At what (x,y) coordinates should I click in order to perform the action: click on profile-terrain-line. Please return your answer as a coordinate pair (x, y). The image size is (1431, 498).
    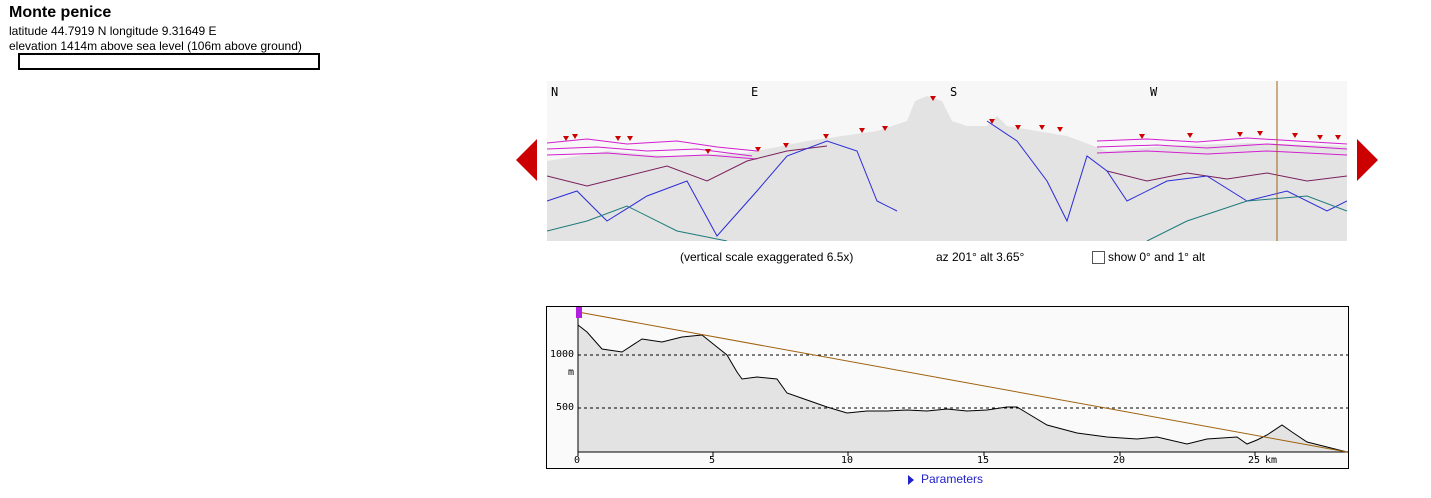
    Looking at the image, I should click on (962, 388).